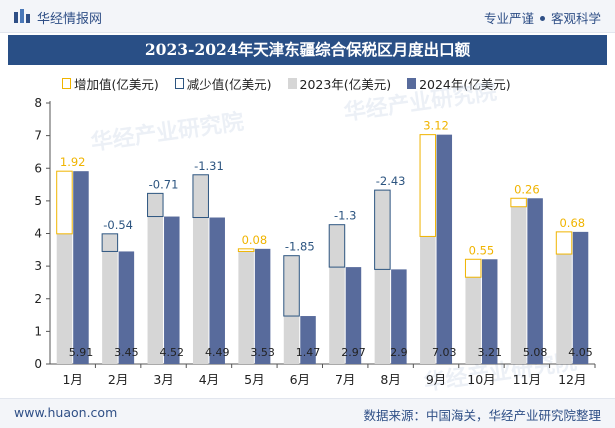 This screenshot has height=428, width=615. I want to click on y-tick-label: 7, so click(38, 136).